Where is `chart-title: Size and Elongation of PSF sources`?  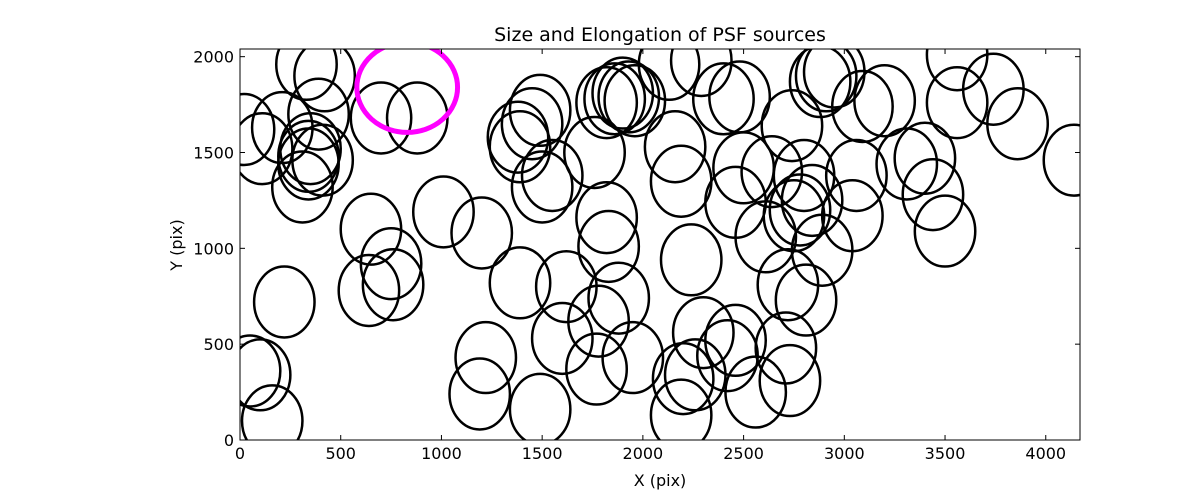 chart-title: Size and Elongation of PSF sources is located at coordinates (660, 35).